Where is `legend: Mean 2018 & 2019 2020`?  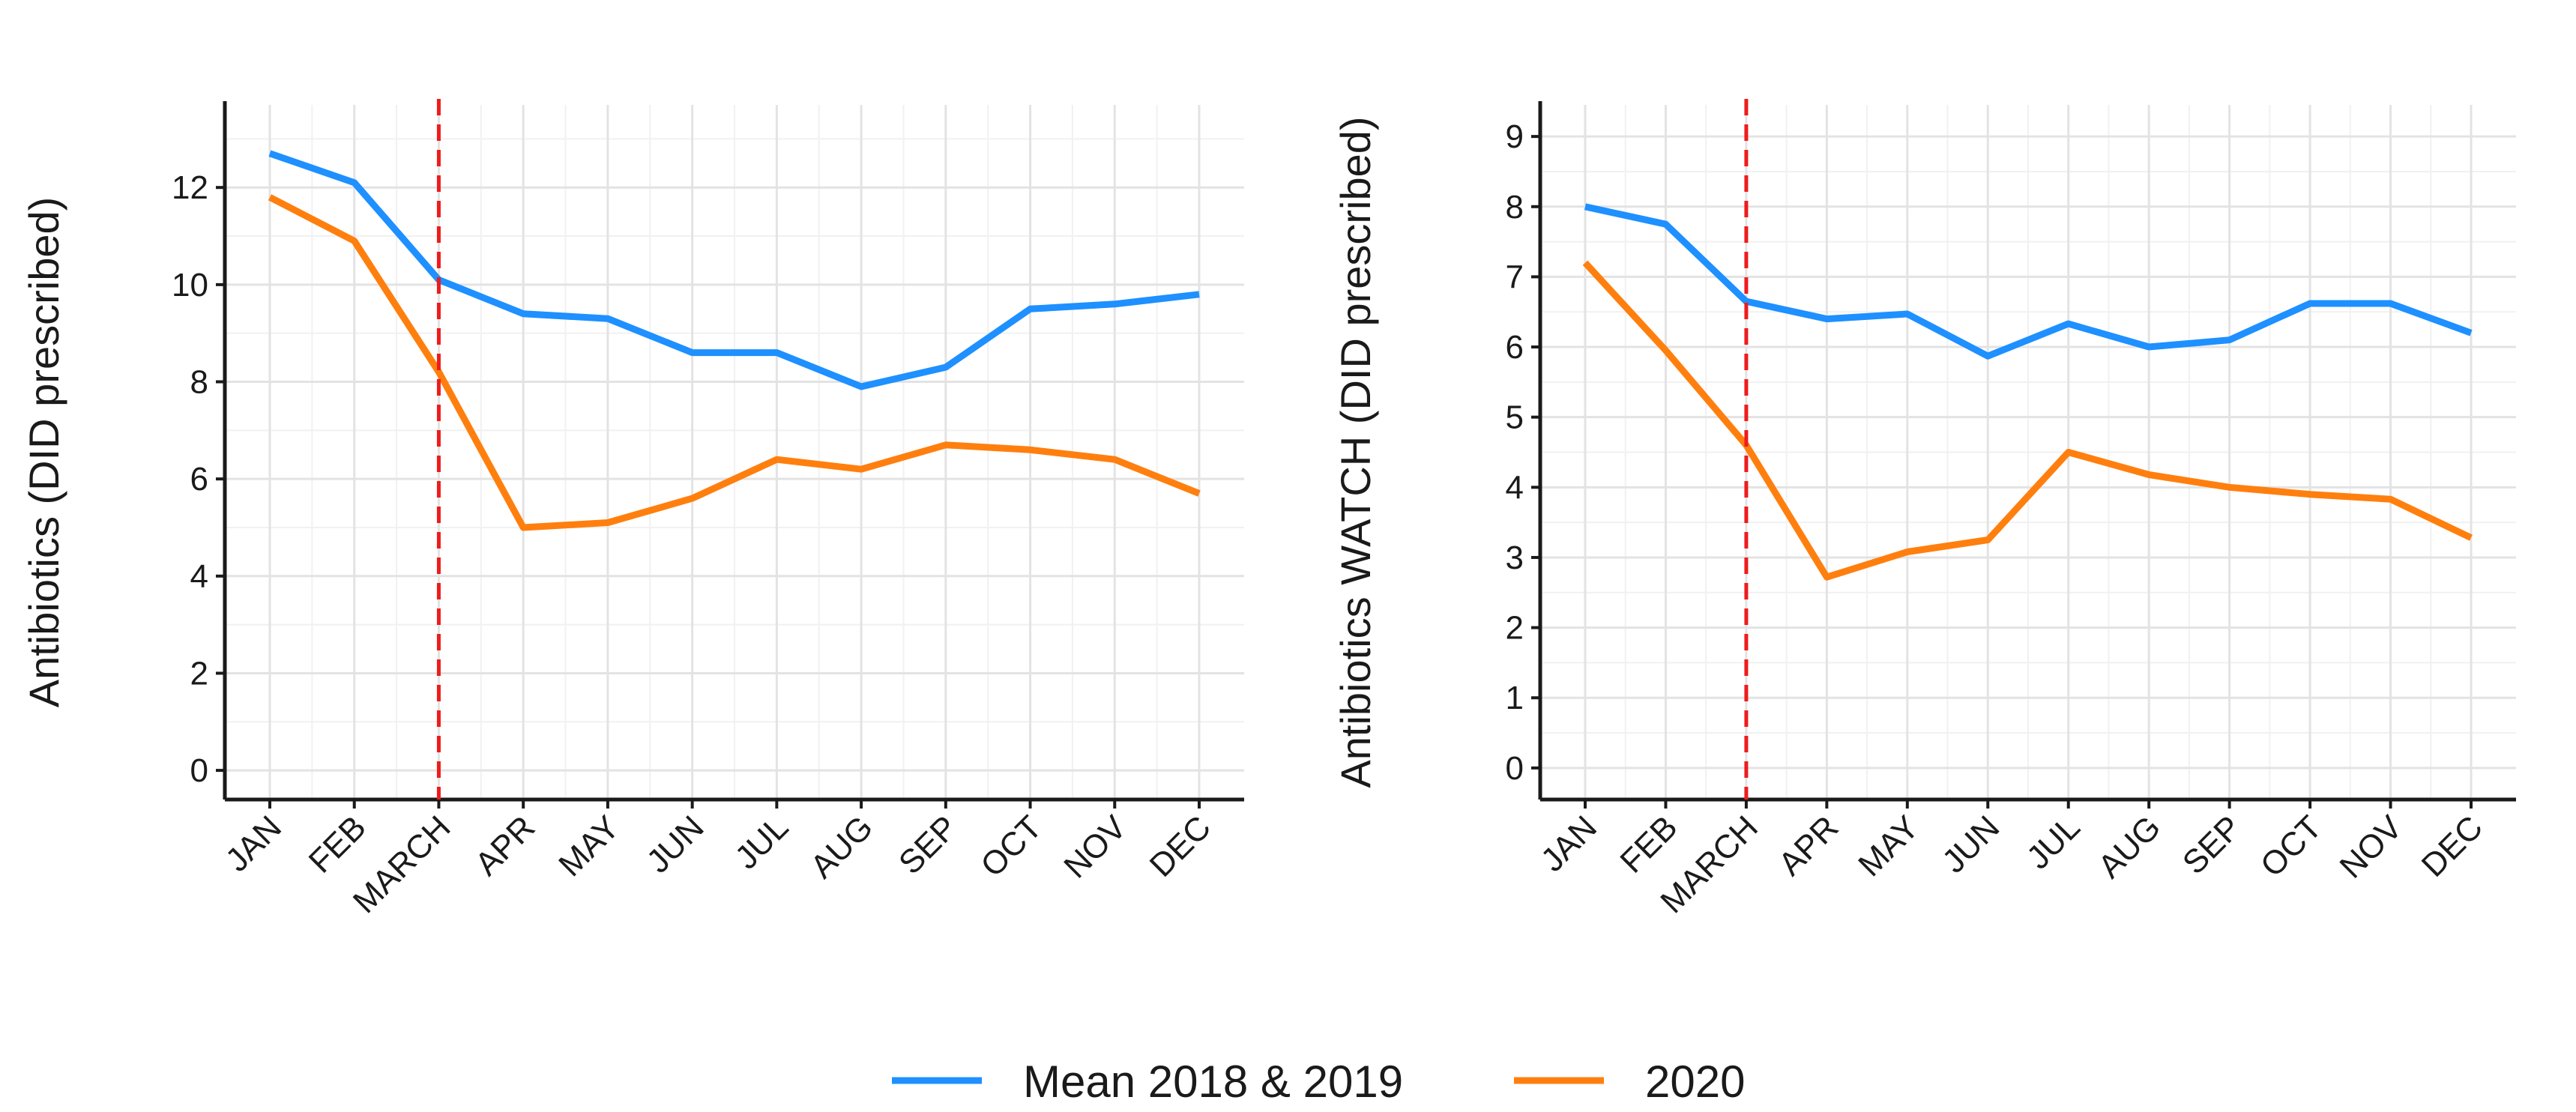 legend: Mean 2018 & 2019 2020 is located at coordinates (1319, 1082).